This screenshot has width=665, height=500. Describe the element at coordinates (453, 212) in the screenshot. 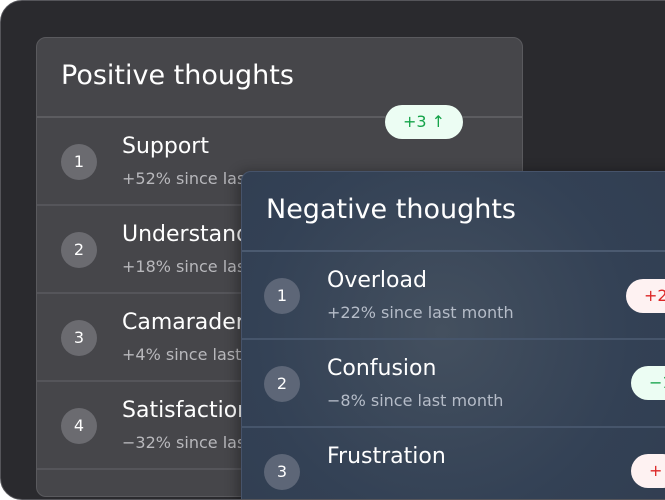

I see `card-title: Negative thoughts` at that location.